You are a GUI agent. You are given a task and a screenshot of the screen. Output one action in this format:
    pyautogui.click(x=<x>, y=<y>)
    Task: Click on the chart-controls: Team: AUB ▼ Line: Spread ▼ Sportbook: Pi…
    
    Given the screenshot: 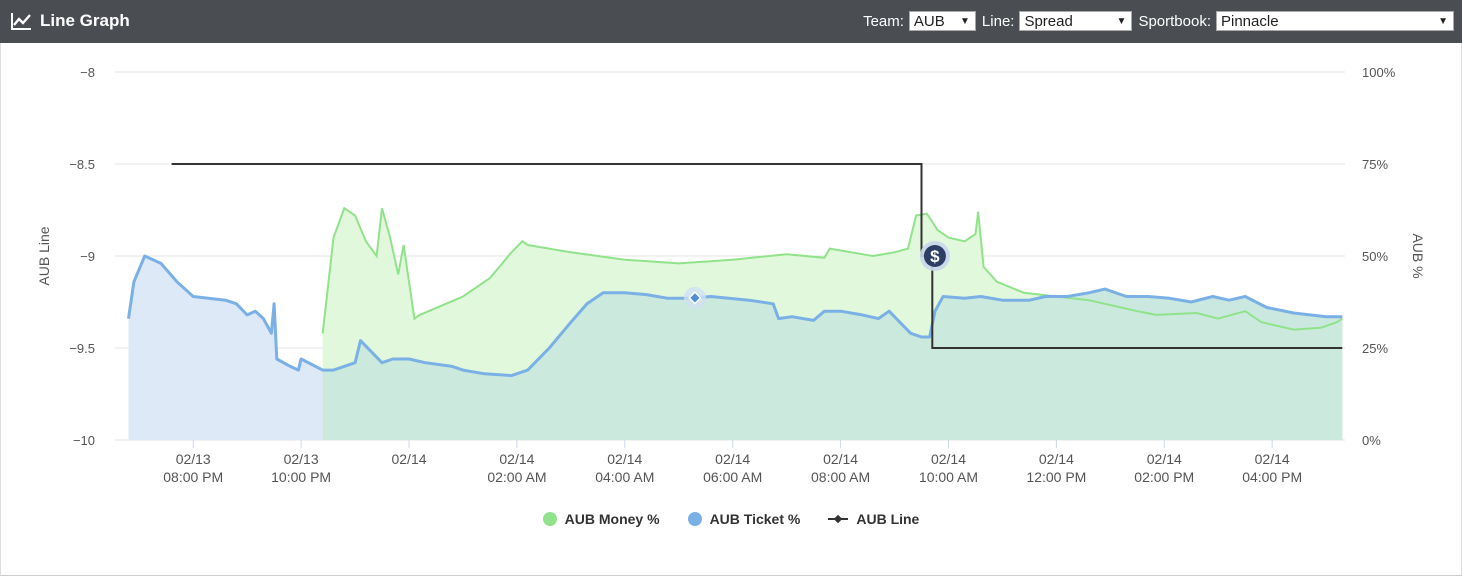 What is the action you would take?
    pyautogui.click(x=1155, y=21)
    